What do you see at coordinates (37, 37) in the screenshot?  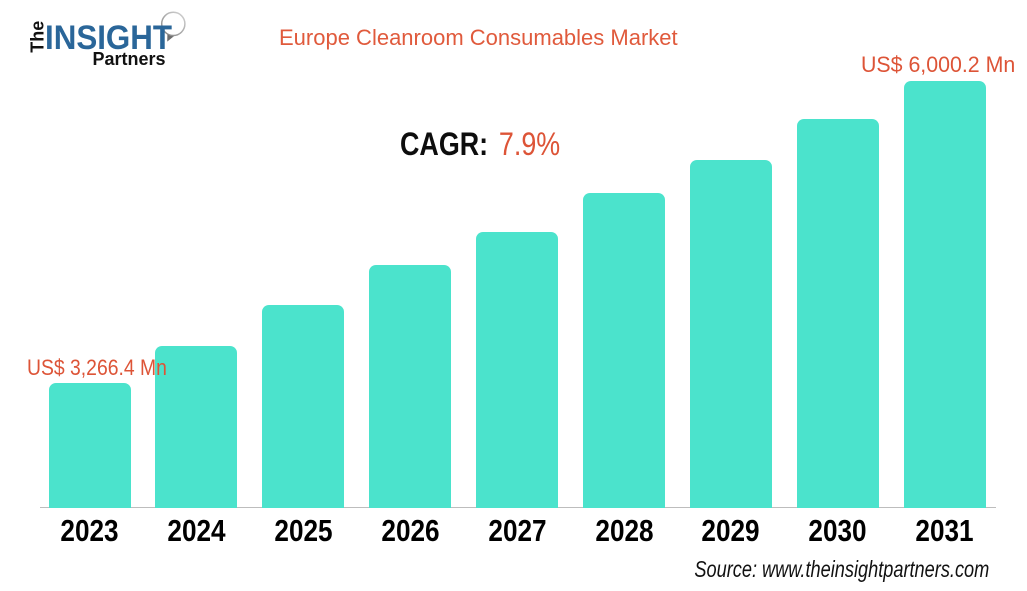 I see `svg-text: The` at bounding box center [37, 37].